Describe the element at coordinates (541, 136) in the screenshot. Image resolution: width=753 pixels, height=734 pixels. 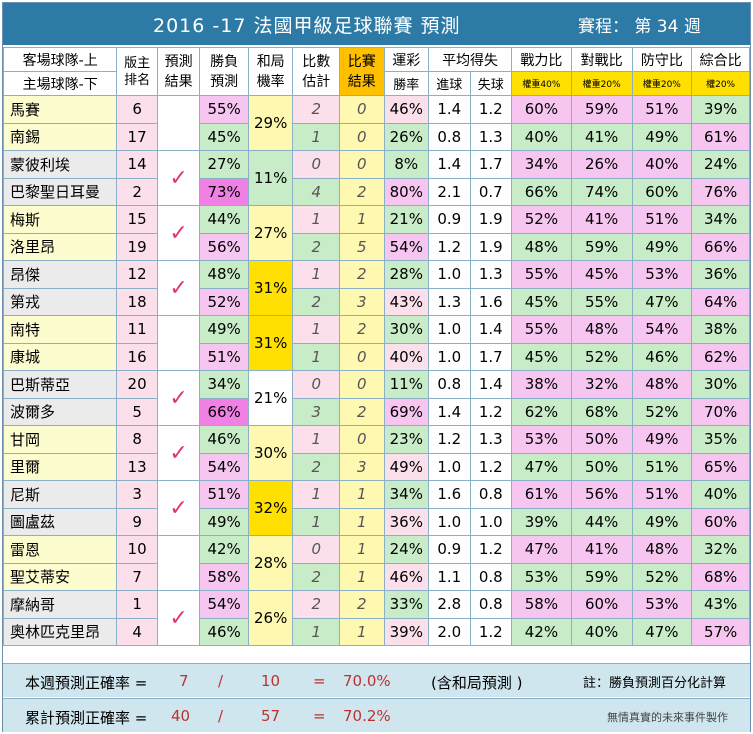
I see `power-ratio: 40%` at that location.